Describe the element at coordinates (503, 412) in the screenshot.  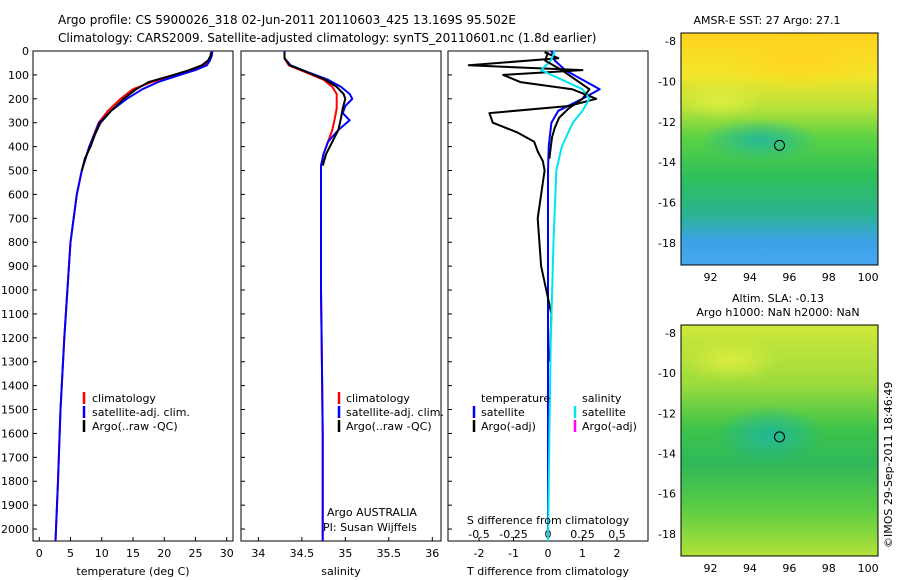
I see `legend-label-temperature-satellite: satellite` at that location.